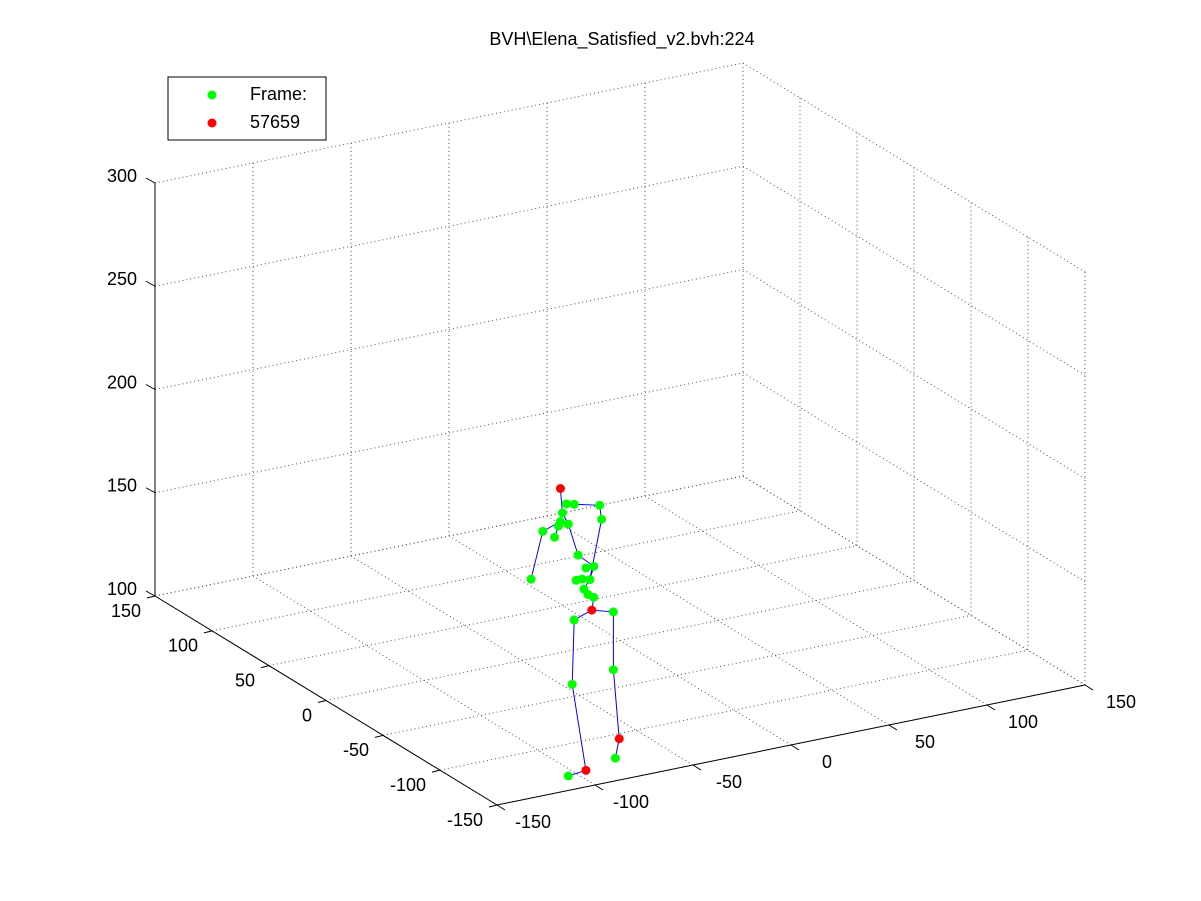 Image resolution: width=1201 pixels, height=901 pixels. I want to click on legend-label: Frame:, so click(278, 94).